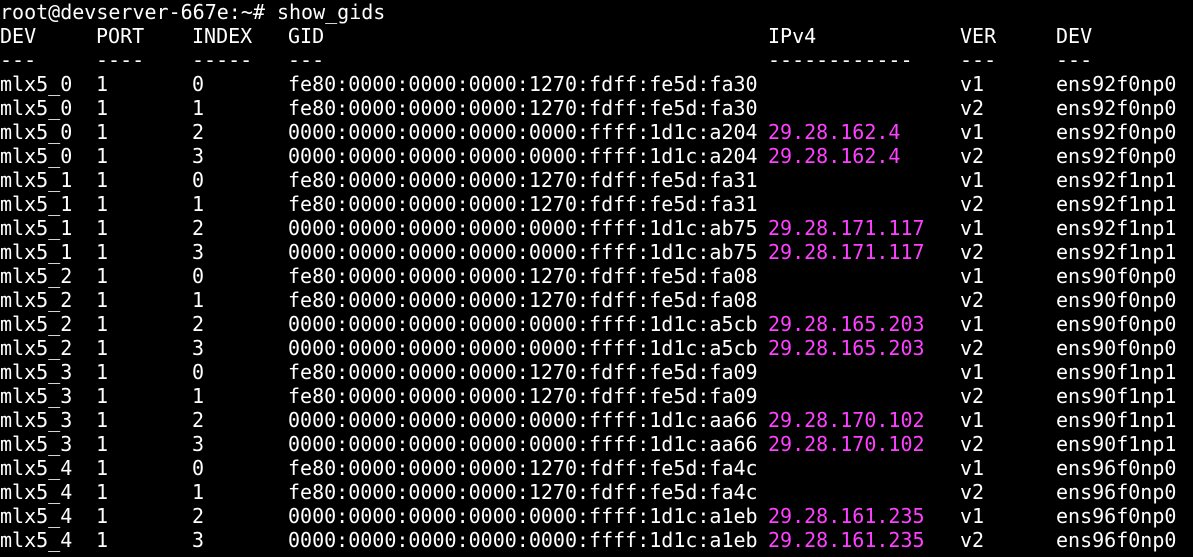 The image size is (1193, 557). What do you see at coordinates (523, 156) in the screenshot?
I see `cell-gid: 0000:0000:0000:0000:0000:ffff:1d1c:a204` at bounding box center [523, 156].